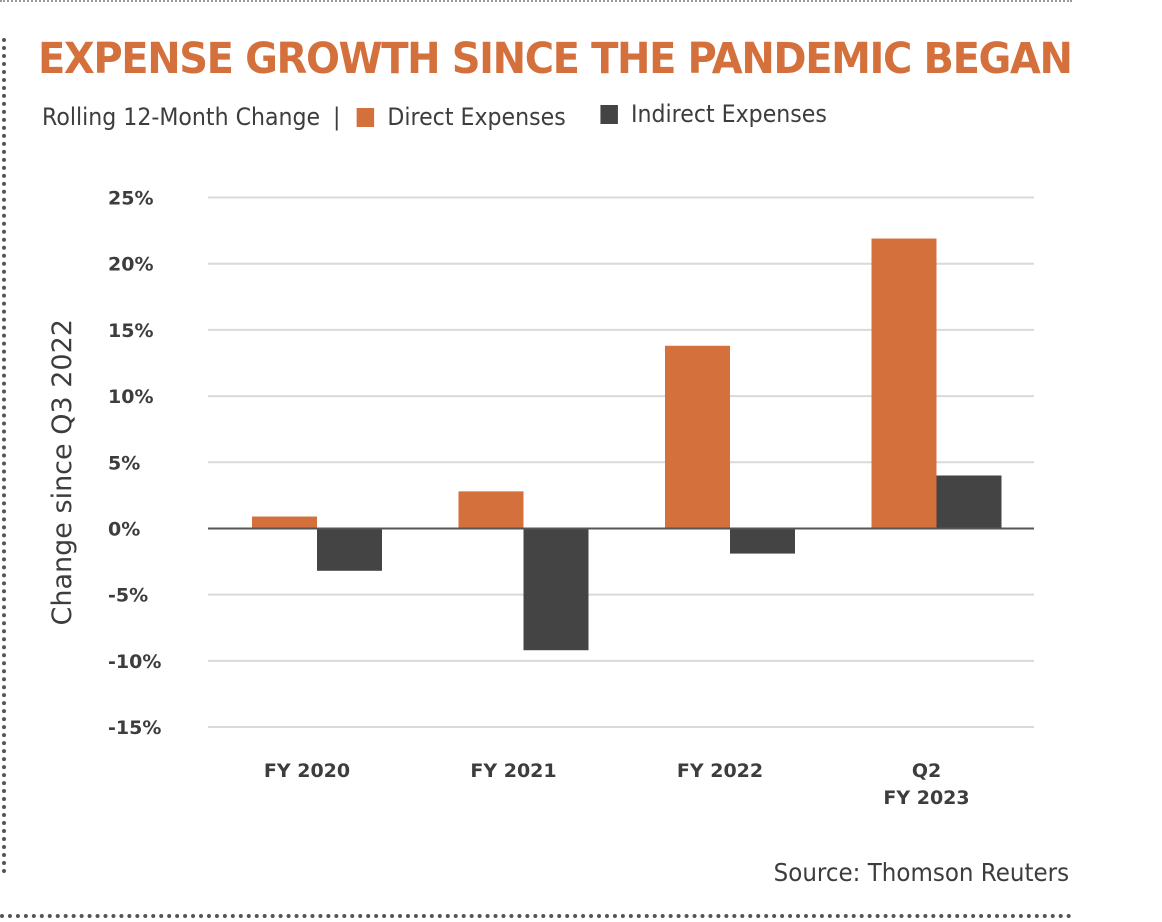 Image resolution: width=1162 pixels, height=922 pixels. I want to click on y-tick-label: -10%, so click(134, 662).